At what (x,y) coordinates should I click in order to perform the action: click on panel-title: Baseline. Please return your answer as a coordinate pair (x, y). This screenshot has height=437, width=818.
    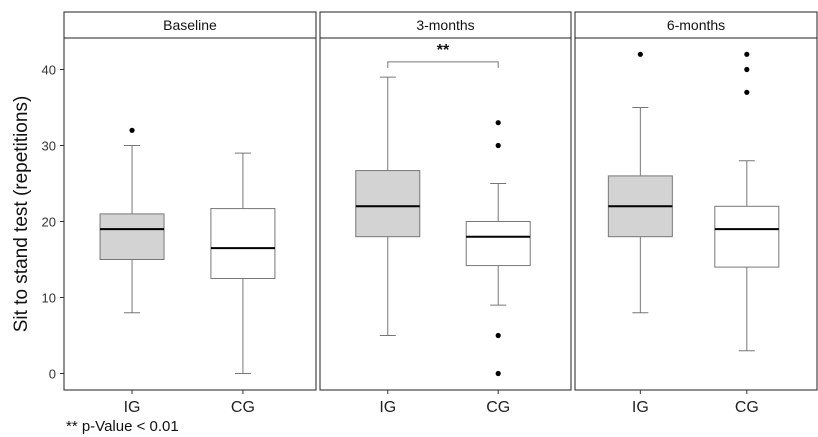
    Looking at the image, I should click on (190, 25).